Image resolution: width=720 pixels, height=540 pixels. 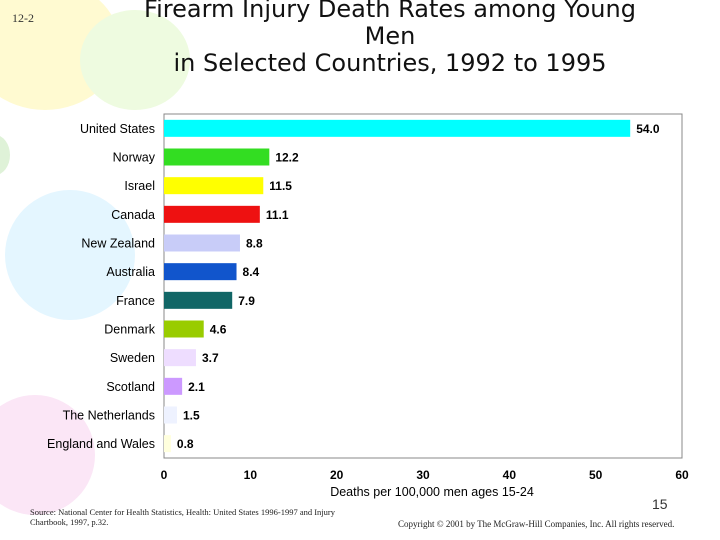 I want to click on title-line-2: Men, so click(x=390, y=36).